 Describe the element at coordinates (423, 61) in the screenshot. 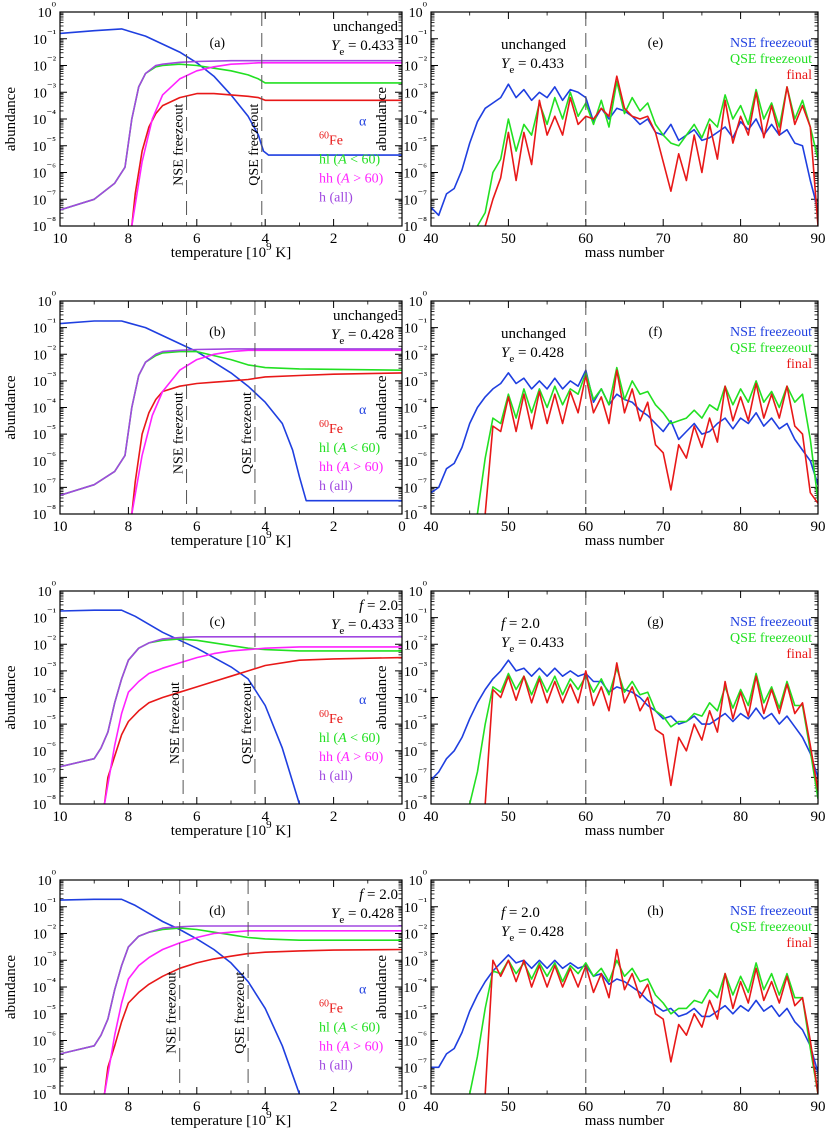

I see `y-tick-exponent: ⁻²` at that location.